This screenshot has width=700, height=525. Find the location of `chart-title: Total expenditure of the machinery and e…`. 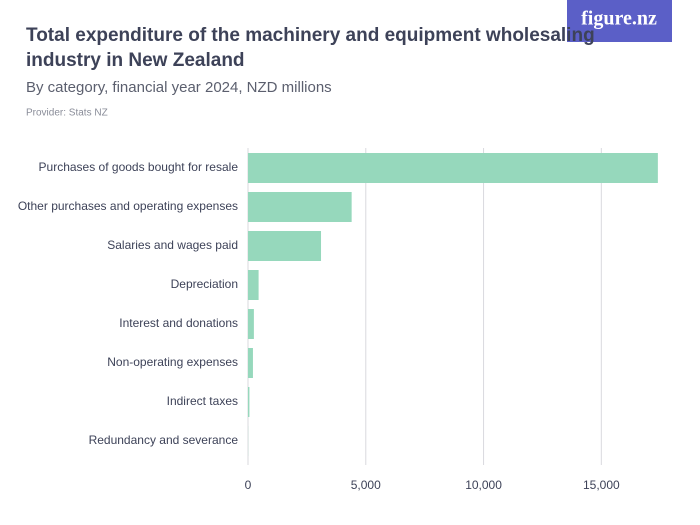

chart-title: Total expenditure of the machinery and e… is located at coordinates (310, 48).